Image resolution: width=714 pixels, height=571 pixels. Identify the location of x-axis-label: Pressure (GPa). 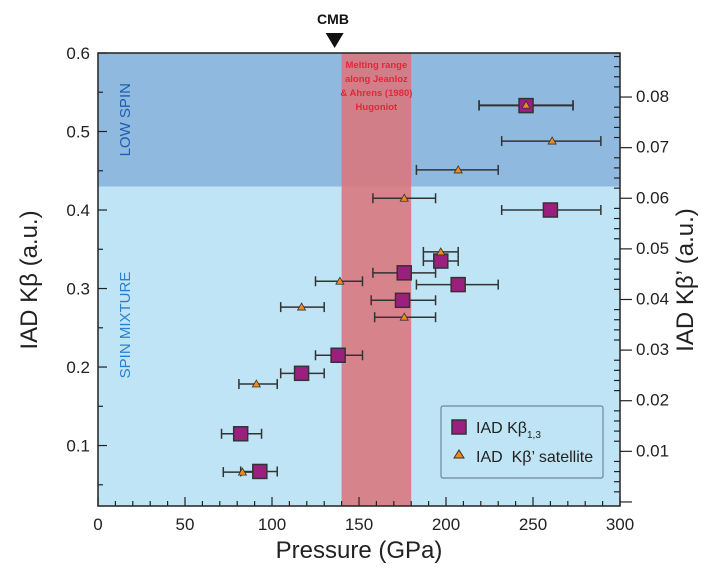
(359, 550).